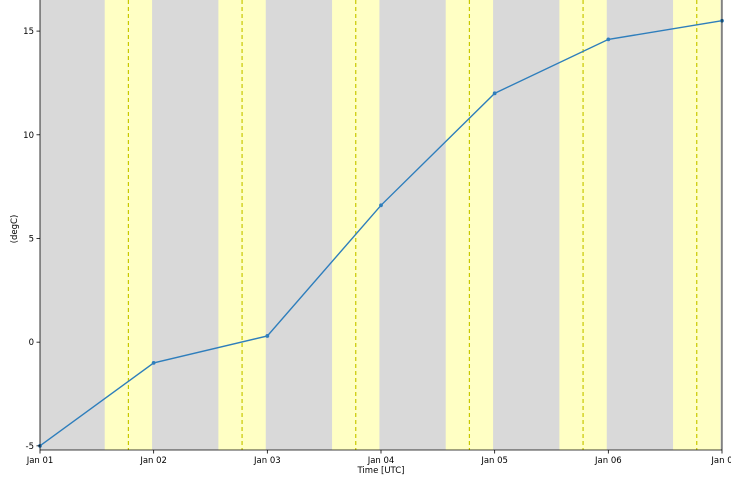 The width and height of the screenshot is (731, 485). I want to click on y-tick-label: 15, so click(28, 32).